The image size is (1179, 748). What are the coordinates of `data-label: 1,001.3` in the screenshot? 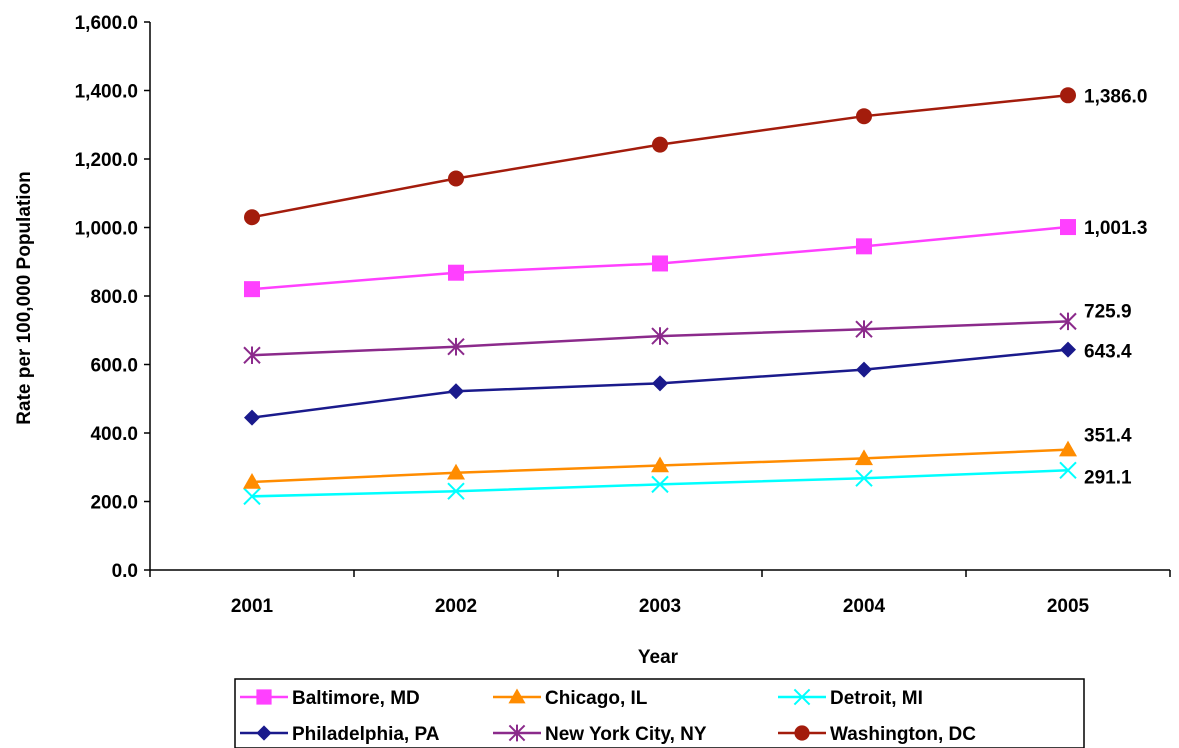 It's located at (1115, 228).